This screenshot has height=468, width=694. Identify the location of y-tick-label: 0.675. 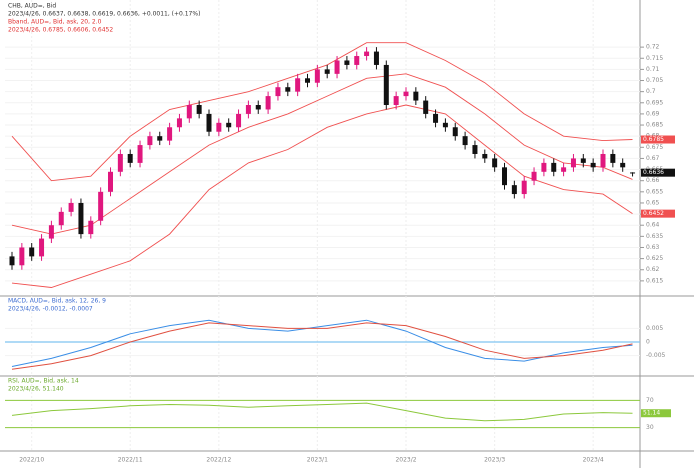
(654, 147).